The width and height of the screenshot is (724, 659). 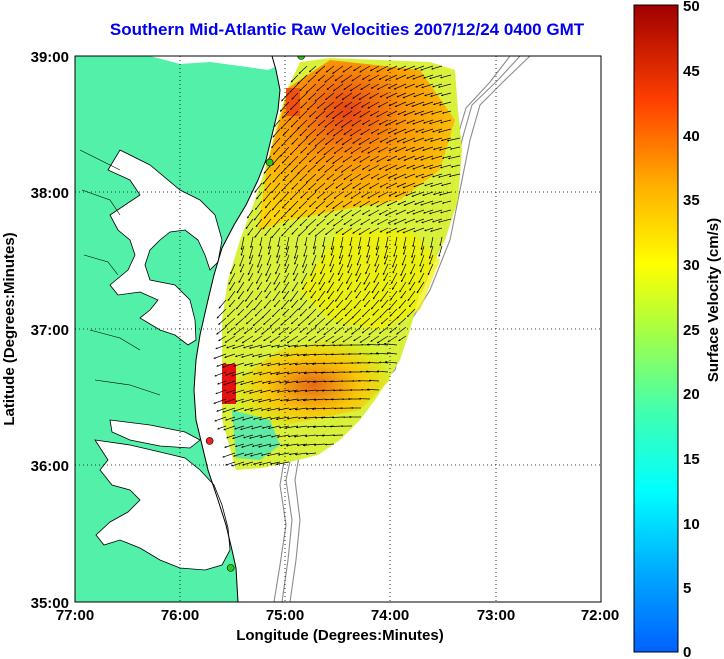 I want to click on mid-station, so click(x=269, y=162).